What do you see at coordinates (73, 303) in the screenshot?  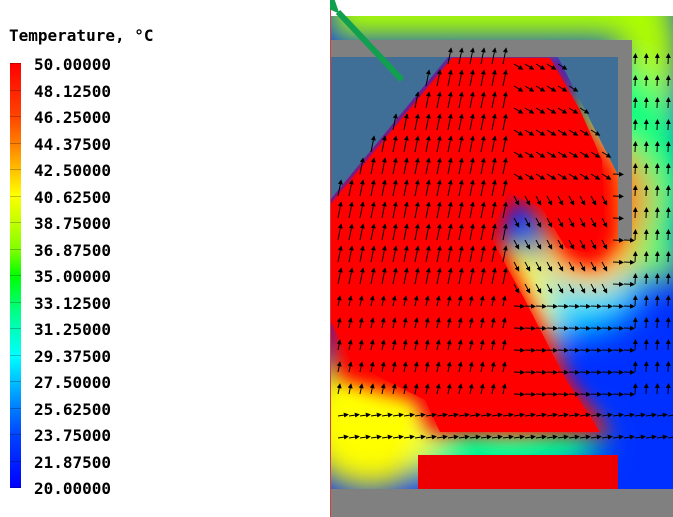 I see `legend-label: 33.12500` at bounding box center [73, 303].